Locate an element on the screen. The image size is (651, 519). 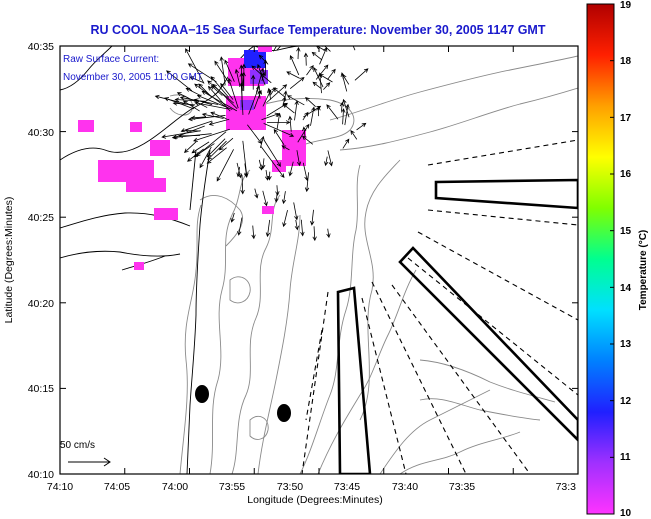
x-tick-label: 73:55 is located at coordinates (232, 487).